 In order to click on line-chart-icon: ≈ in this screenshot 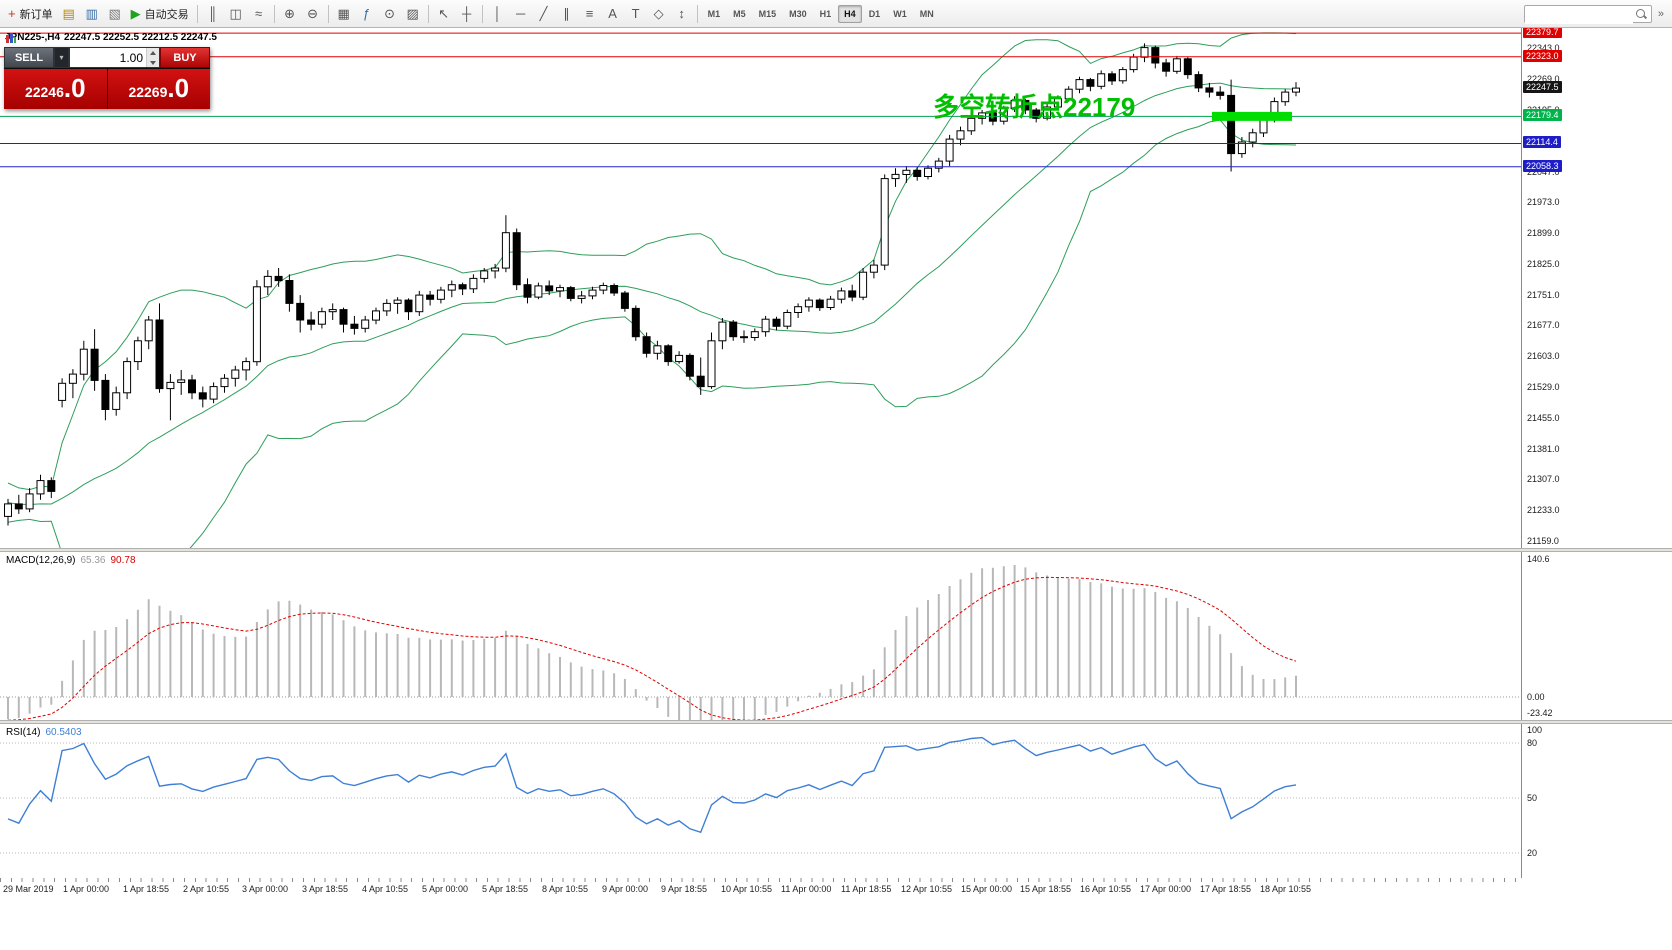, I will do `click(259, 14)`.